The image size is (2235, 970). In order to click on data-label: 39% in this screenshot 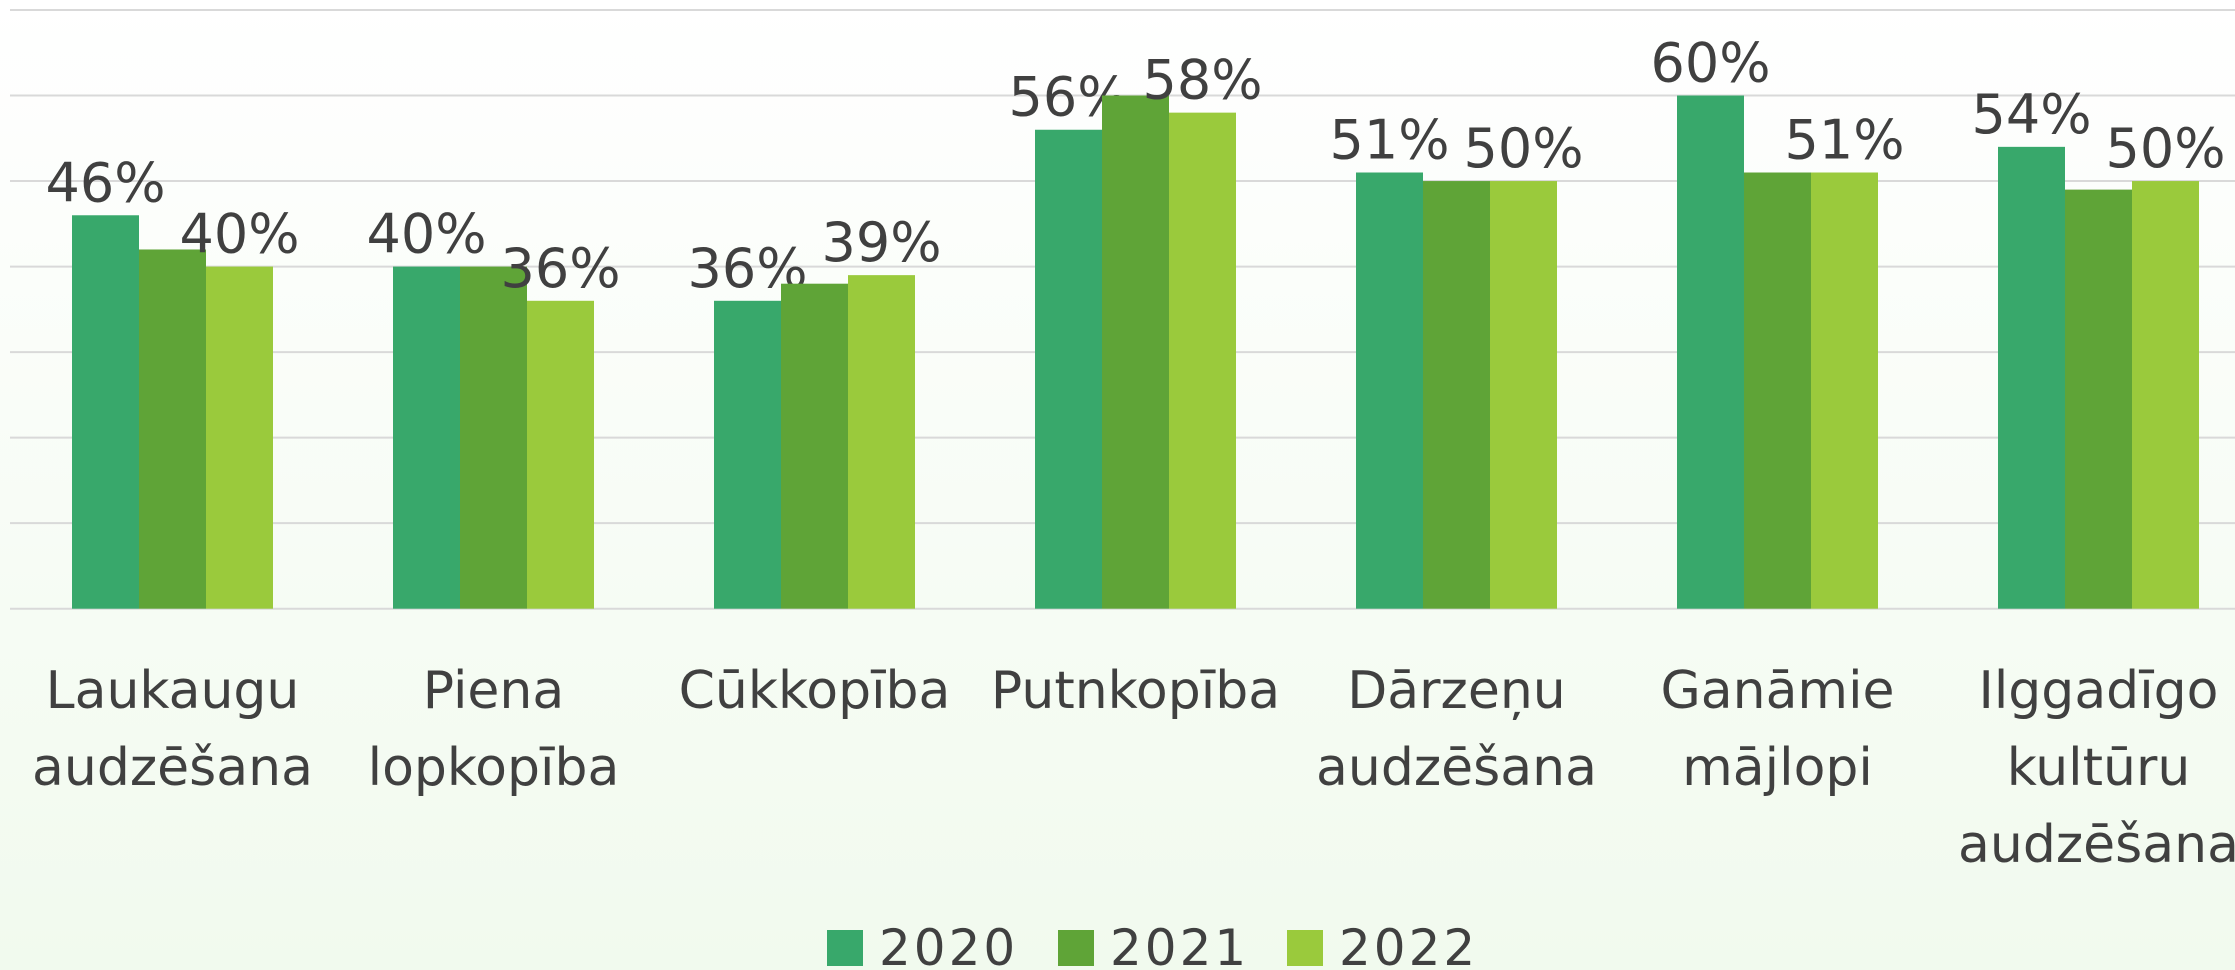, I will do `click(881, 242)`.